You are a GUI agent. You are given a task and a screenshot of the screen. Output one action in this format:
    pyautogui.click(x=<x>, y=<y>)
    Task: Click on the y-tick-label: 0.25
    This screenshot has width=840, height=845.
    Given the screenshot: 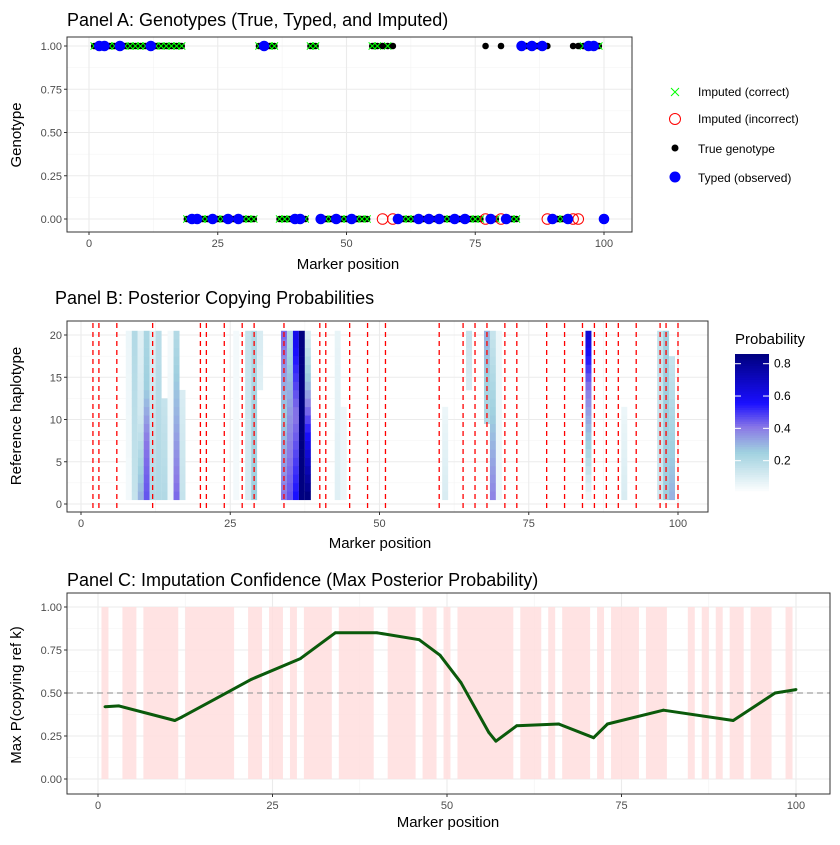 What is the action you would take?
    pyautogui.click(x=51, y=737)
    